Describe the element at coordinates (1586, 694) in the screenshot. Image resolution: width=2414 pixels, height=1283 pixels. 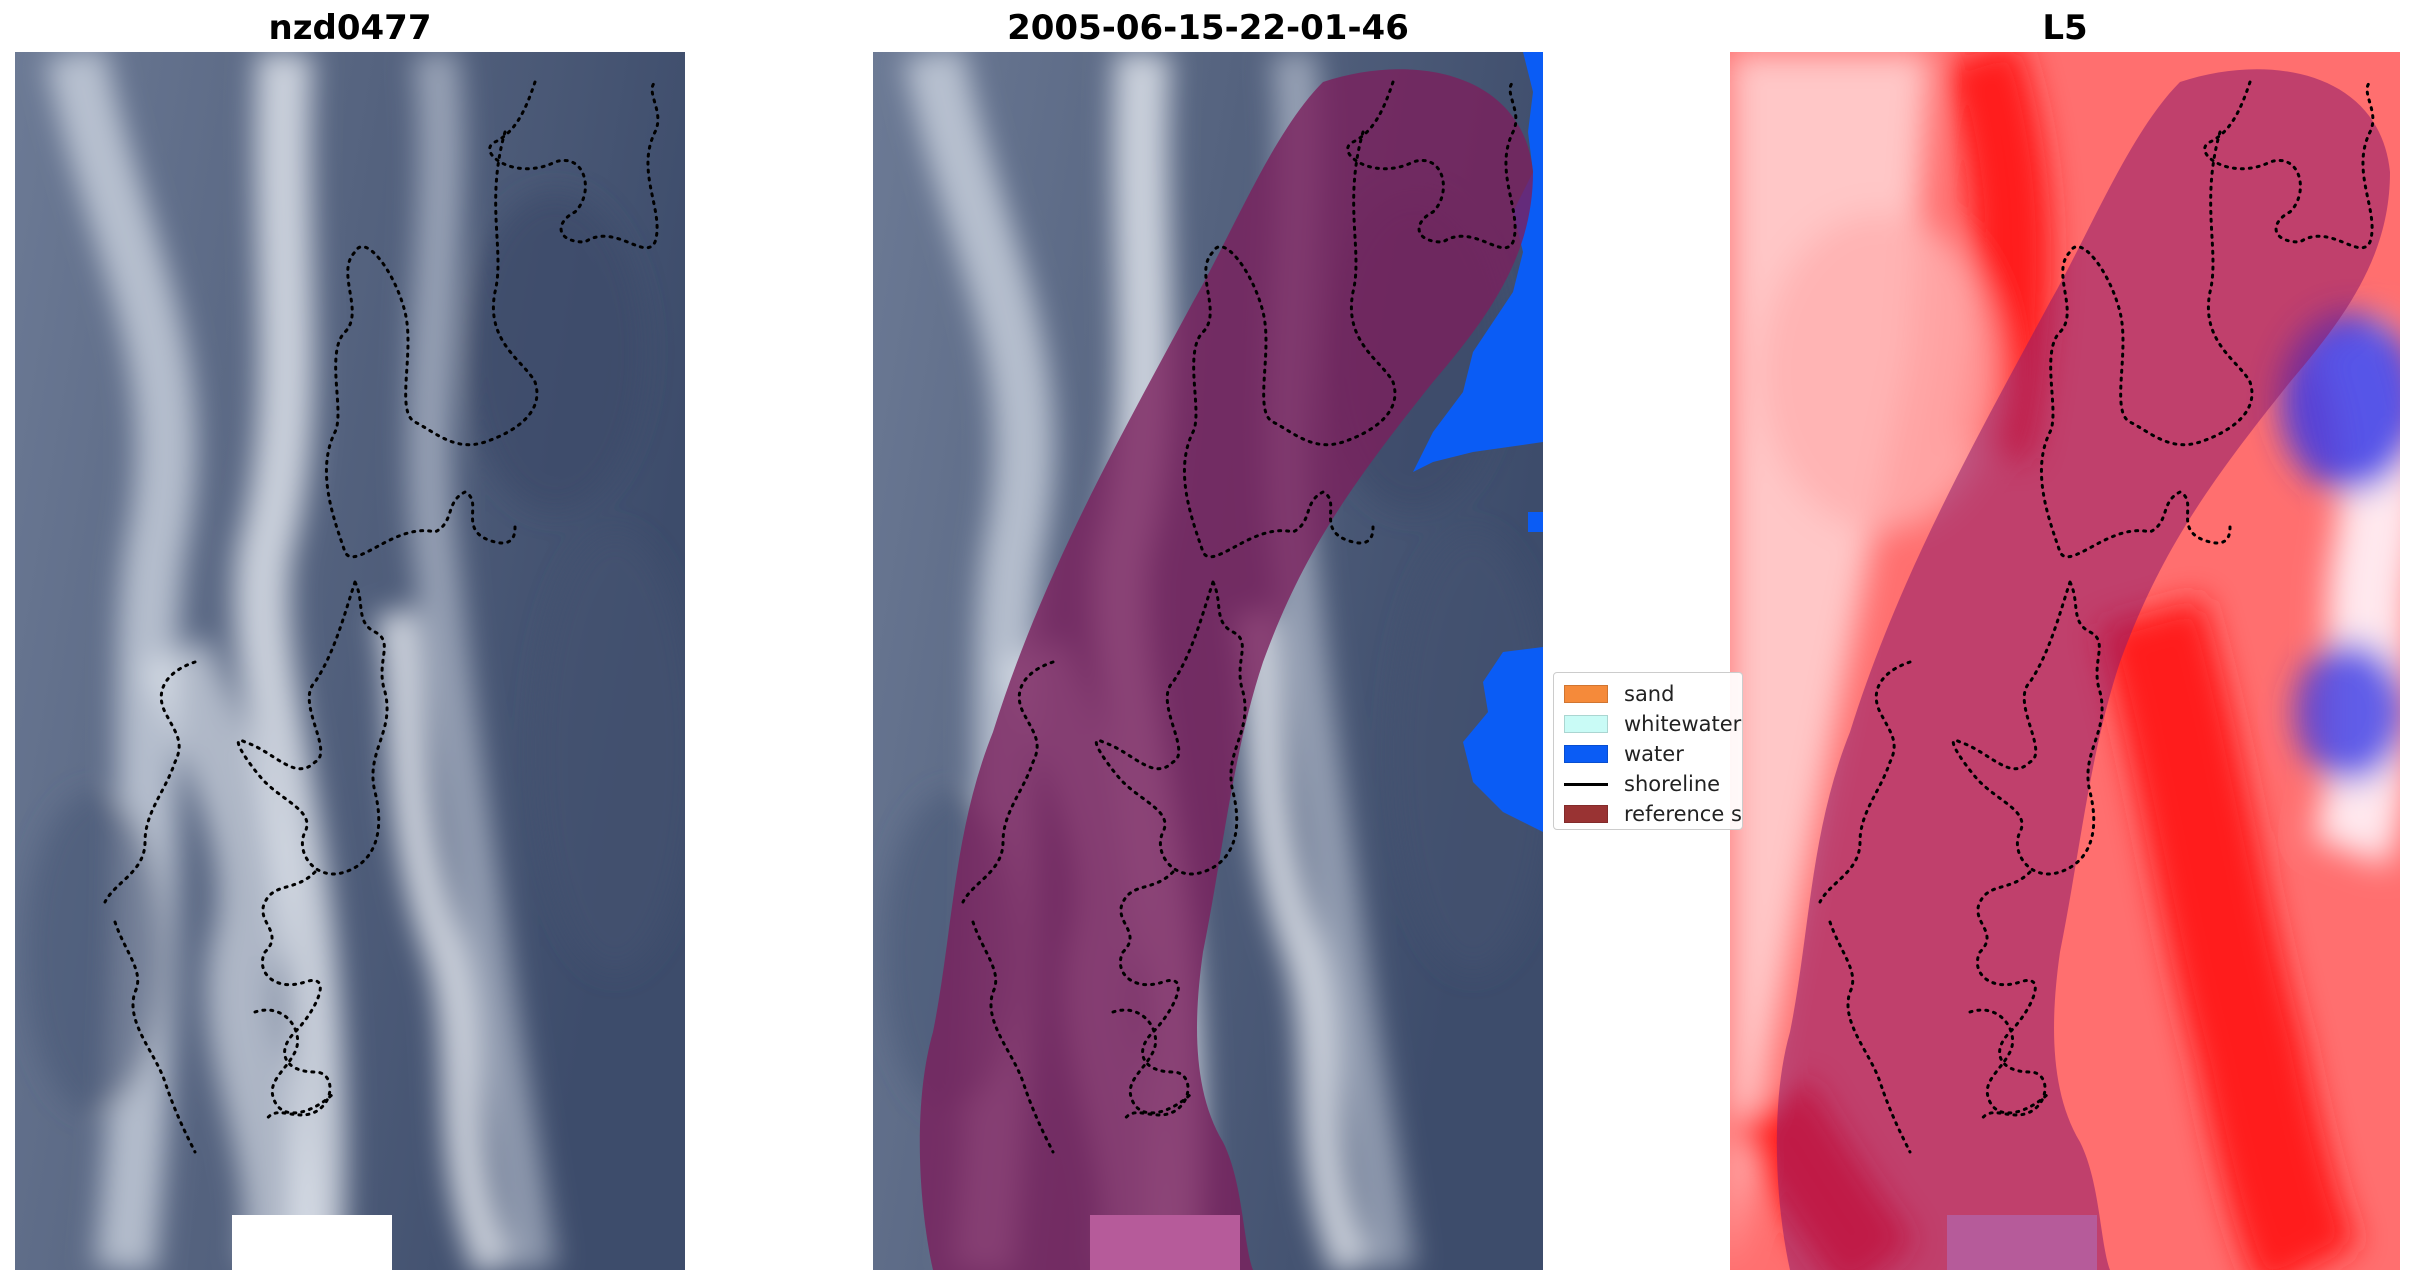
I see `legend-swatch-sand` at that location.